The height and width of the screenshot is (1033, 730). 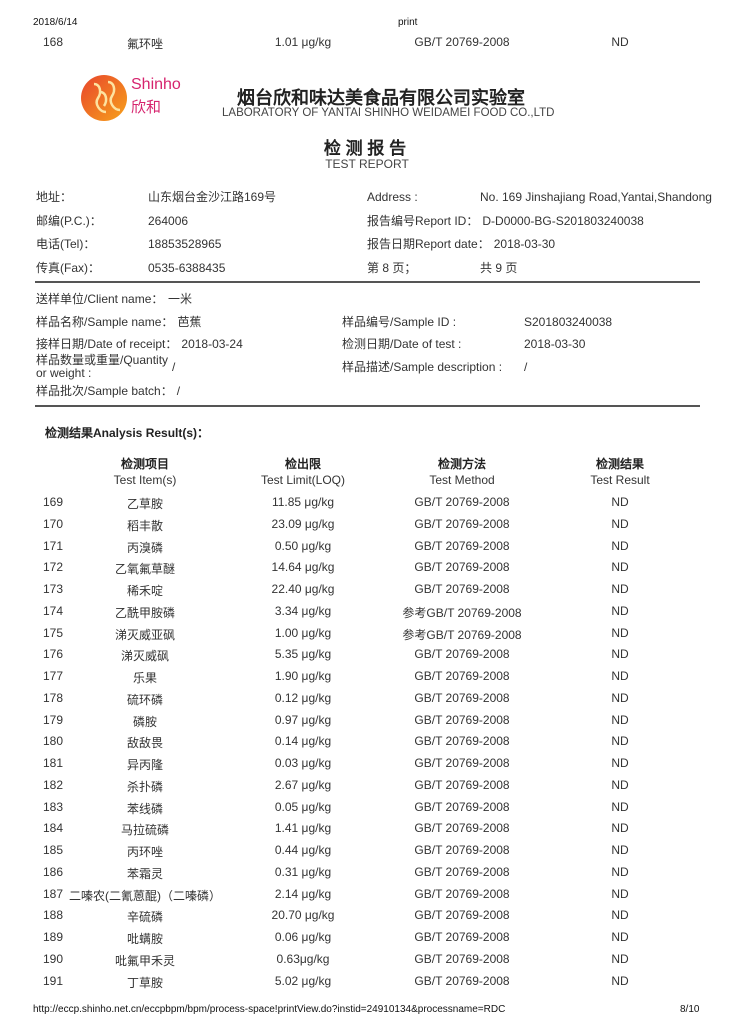 I want to click on row-limit: 0.06 μg/kg, so click(x=303, y=937).